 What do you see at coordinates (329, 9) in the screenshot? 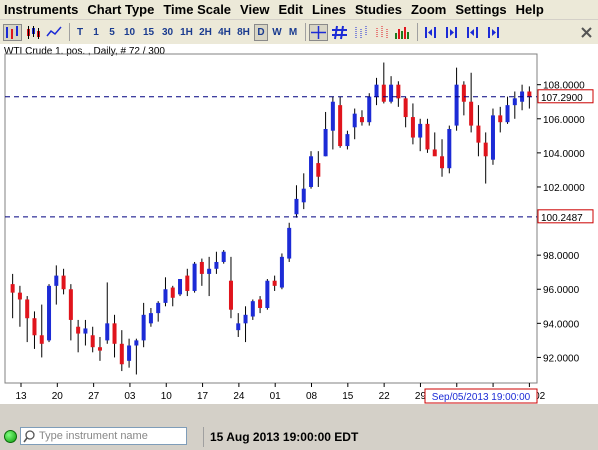
I see `menu-lines: Lines` at bounding box center [329, 9].